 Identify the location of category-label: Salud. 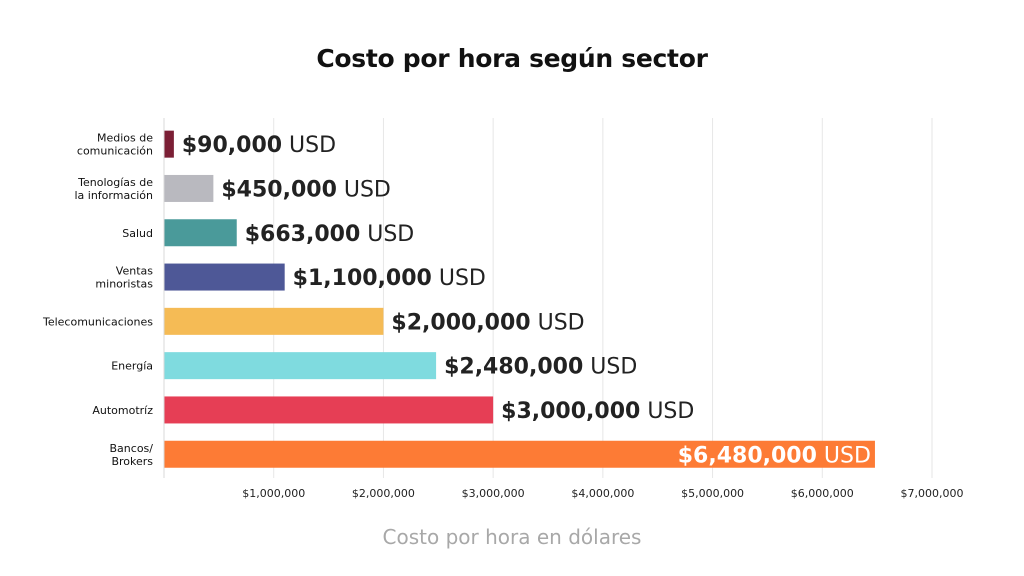
(137, 233).